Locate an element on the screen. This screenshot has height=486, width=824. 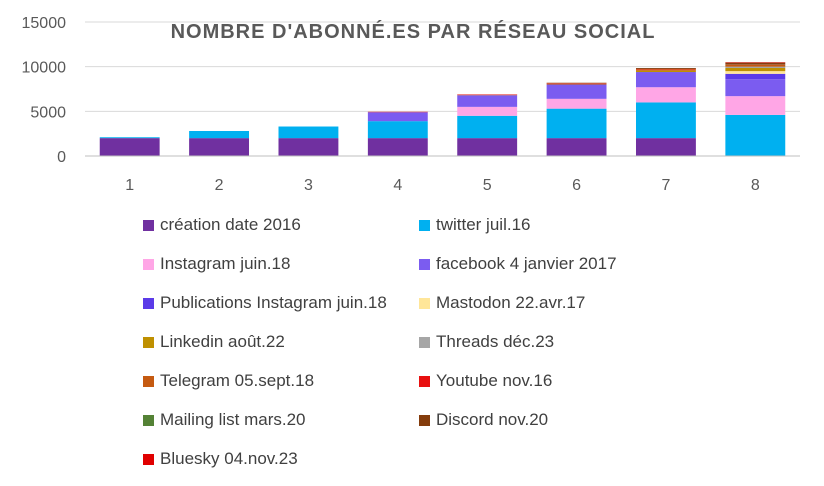
legend-label: Youtube nov.16 is located at coordinates (494, 380).